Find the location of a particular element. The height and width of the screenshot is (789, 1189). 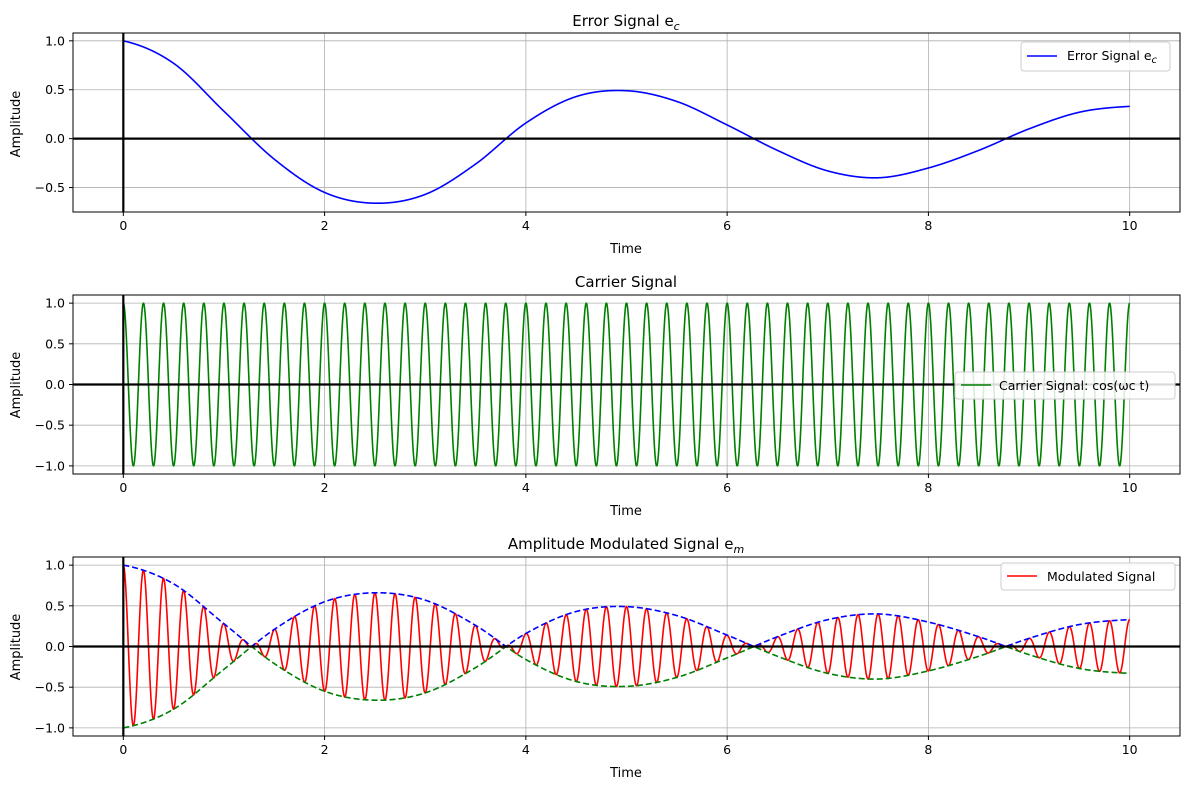

carrier-signal-title: Carrier Signal is located at coordinates (626, 282).